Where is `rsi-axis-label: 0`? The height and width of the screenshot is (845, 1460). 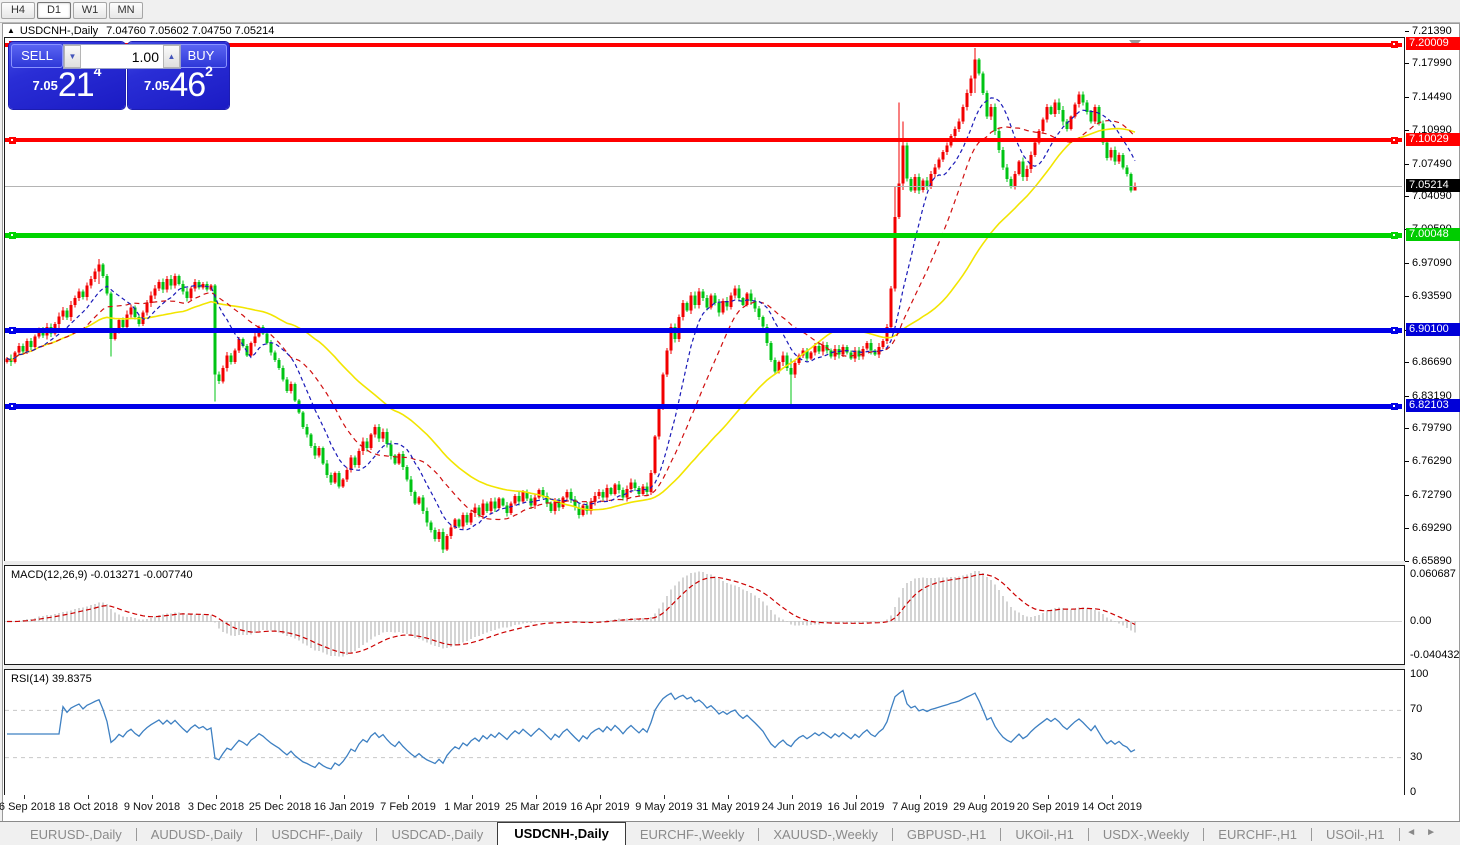 rsi-axis-label: 0 is located at coordinates (1413, 792).